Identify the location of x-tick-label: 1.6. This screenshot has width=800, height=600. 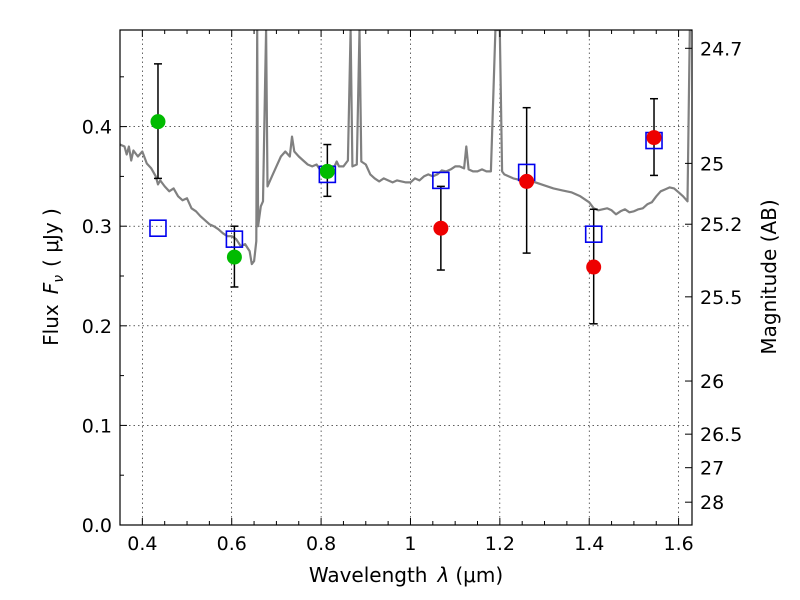
(678, 544).